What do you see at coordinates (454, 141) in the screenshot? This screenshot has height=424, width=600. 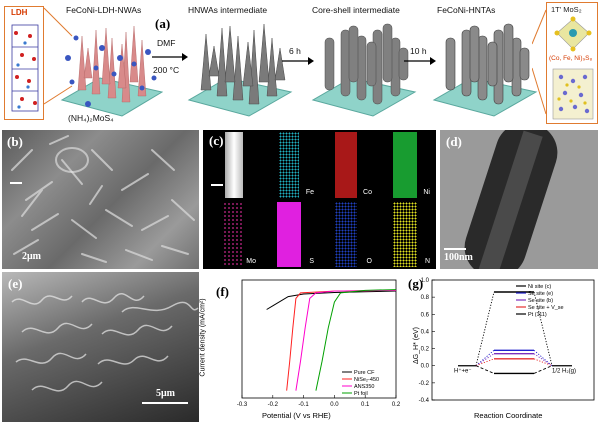 I see `panel-d-letter: (d)` at bounding box center [454, 141].